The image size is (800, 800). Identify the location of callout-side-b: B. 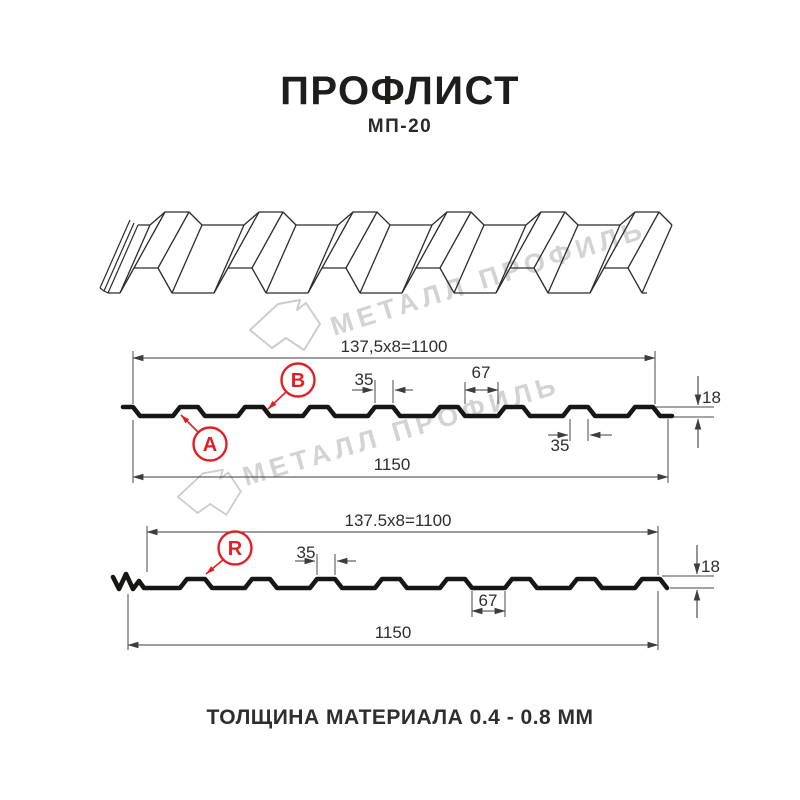
(291, 386).